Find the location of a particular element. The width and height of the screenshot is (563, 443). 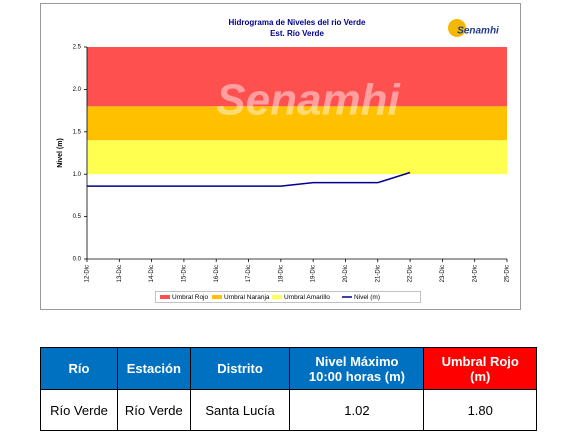

table-row: Río Verde Río Verde Santa Lucía 1.02 1.80 is located at coordinates (288, 410).